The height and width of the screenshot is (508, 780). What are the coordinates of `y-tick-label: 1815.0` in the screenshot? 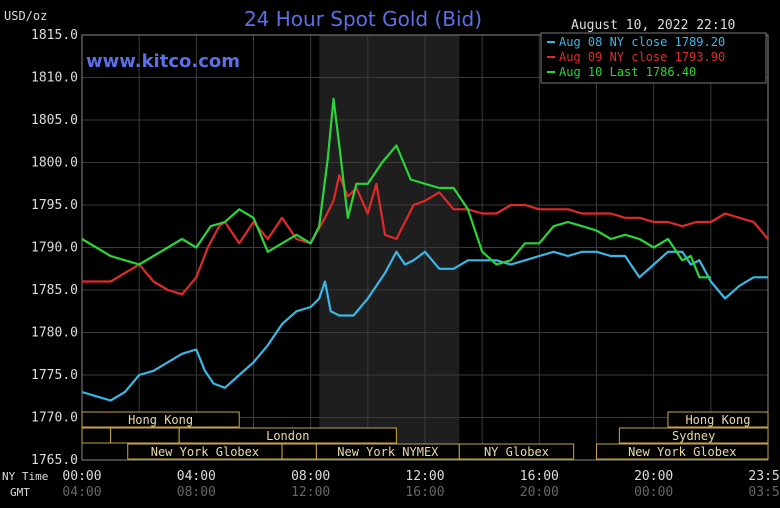 It's located at (54, 35).